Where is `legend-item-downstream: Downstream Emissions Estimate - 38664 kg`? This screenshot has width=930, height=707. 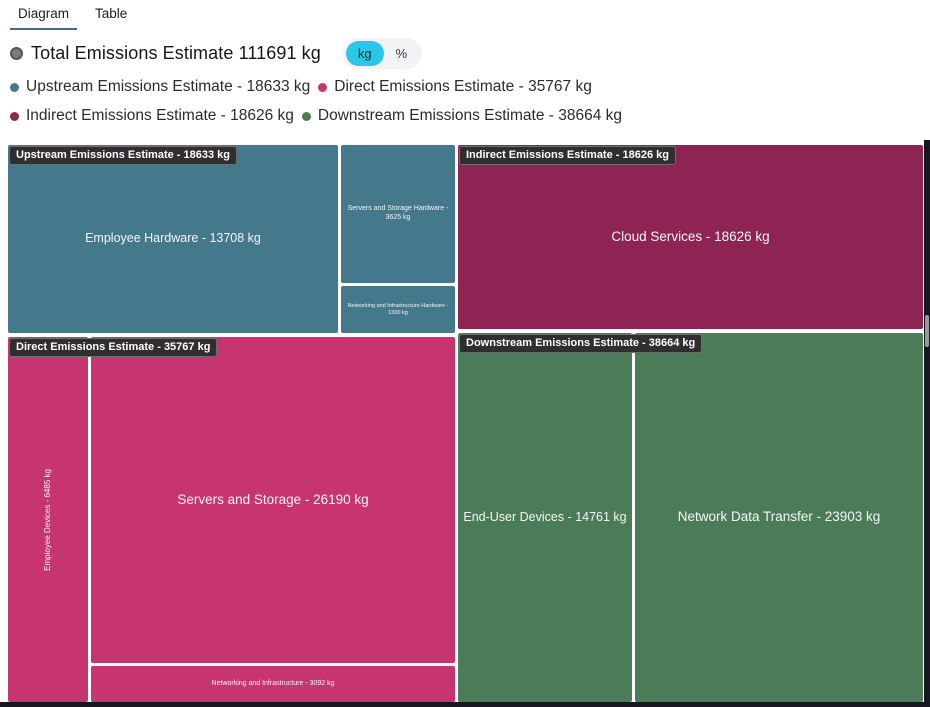 legend-item-downstream: Downstream Emissions Estimate - 38664 kg is located at coordinates (462, 116).